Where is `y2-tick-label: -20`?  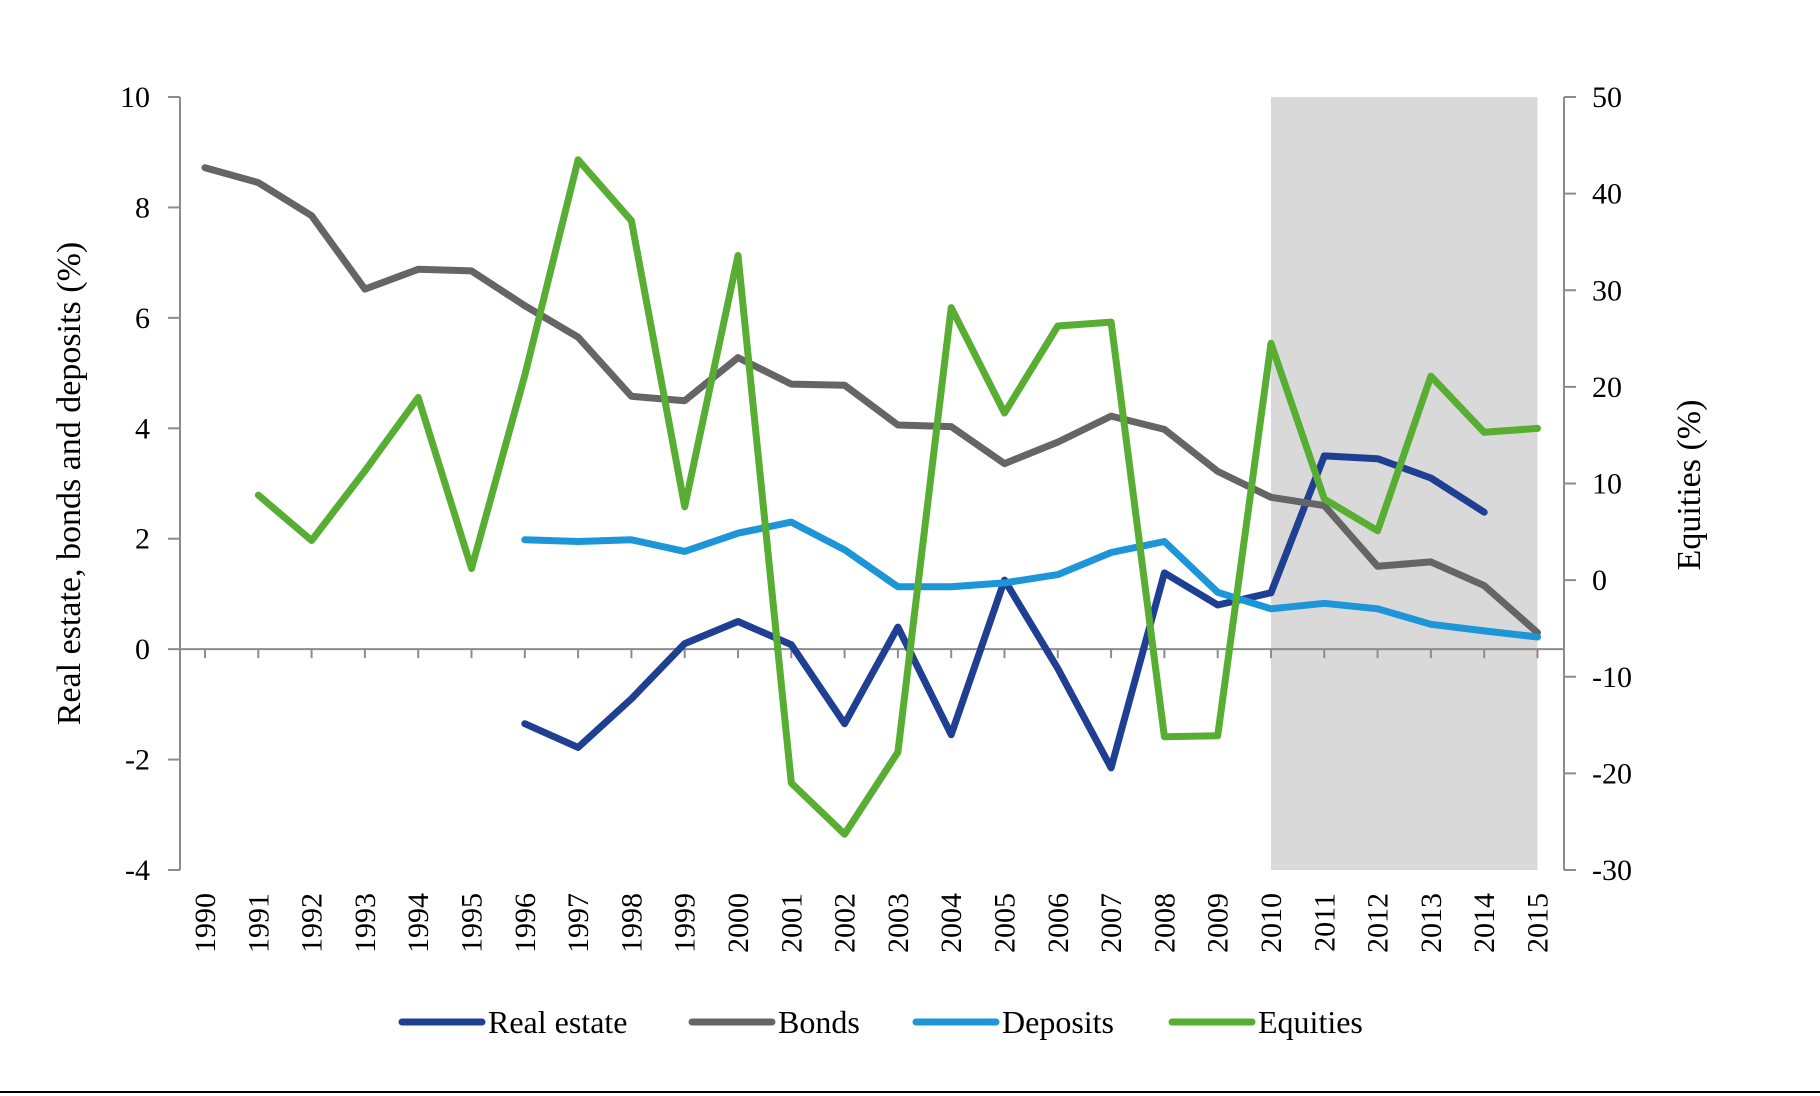 y2-tick-label: -20 is located at coordinates (1612, 773).